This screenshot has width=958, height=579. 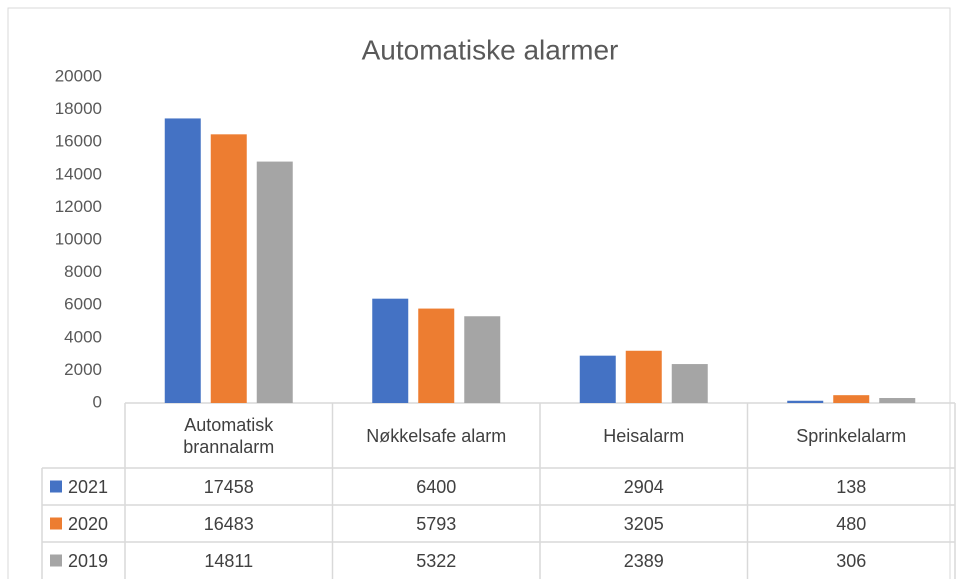 I want to click on y-tick-label: 20000, so click(x=78, y=75).